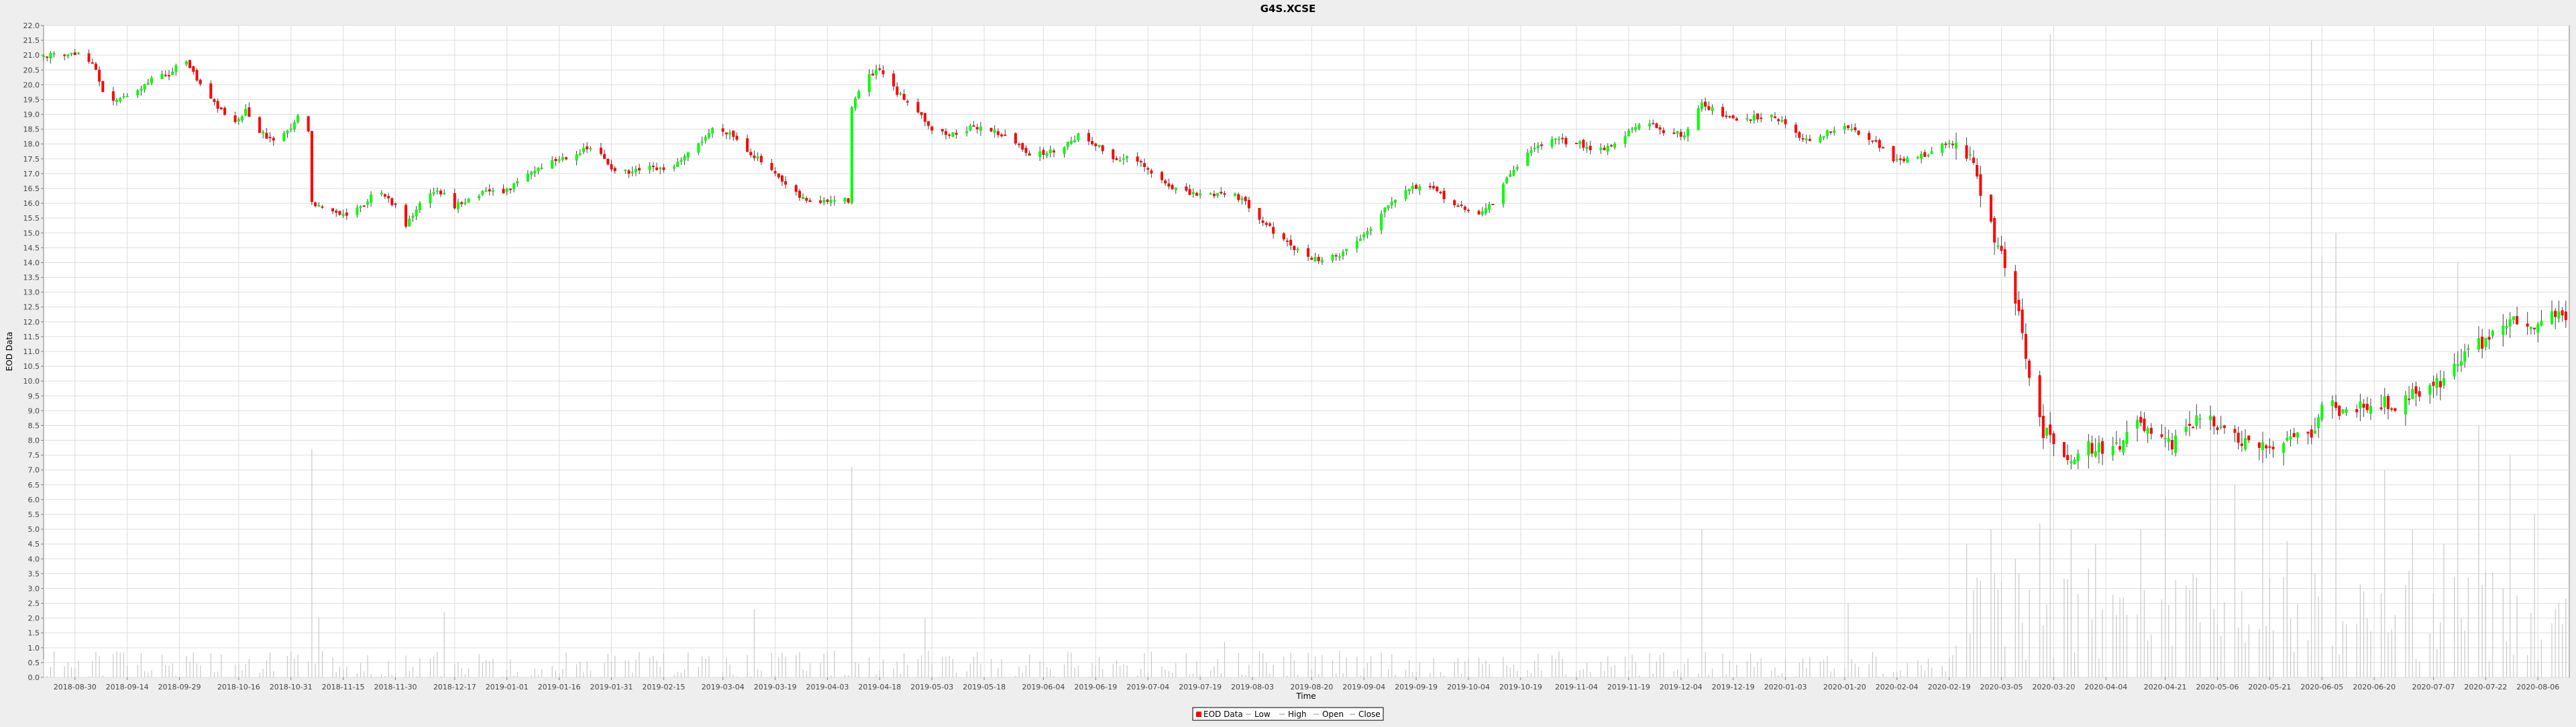 Image resolution: width=2576 pixels, height=727 pixels. What do you see at coordinates (931, 687) in the screenshot?
I see `x-tick-label: 2019-05-03` at bounding box center [931, 687].